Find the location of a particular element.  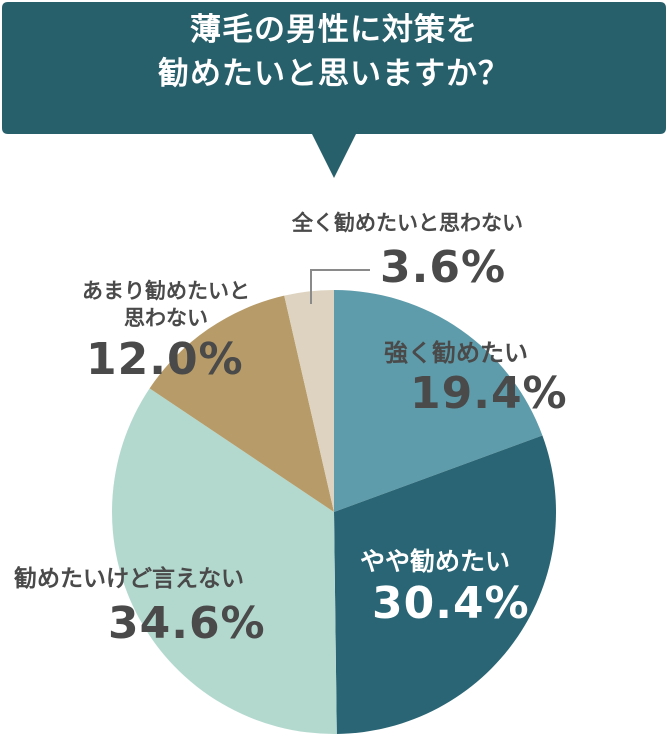

slice-value-want-but-cannot-say: 34.6% is located at coordinates (187, 623).